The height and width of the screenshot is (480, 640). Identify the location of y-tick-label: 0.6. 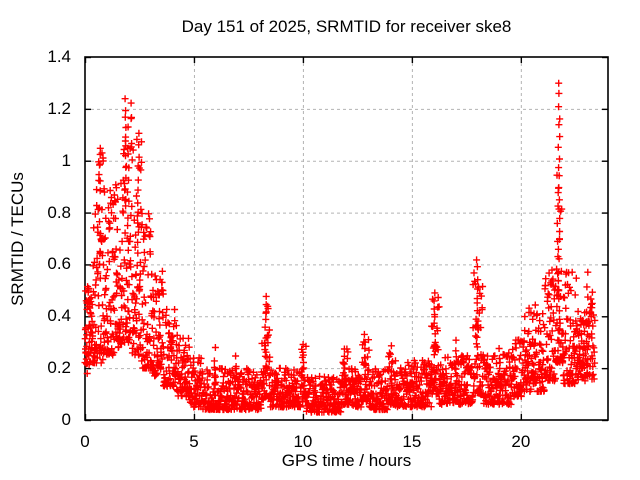
(59, 264).